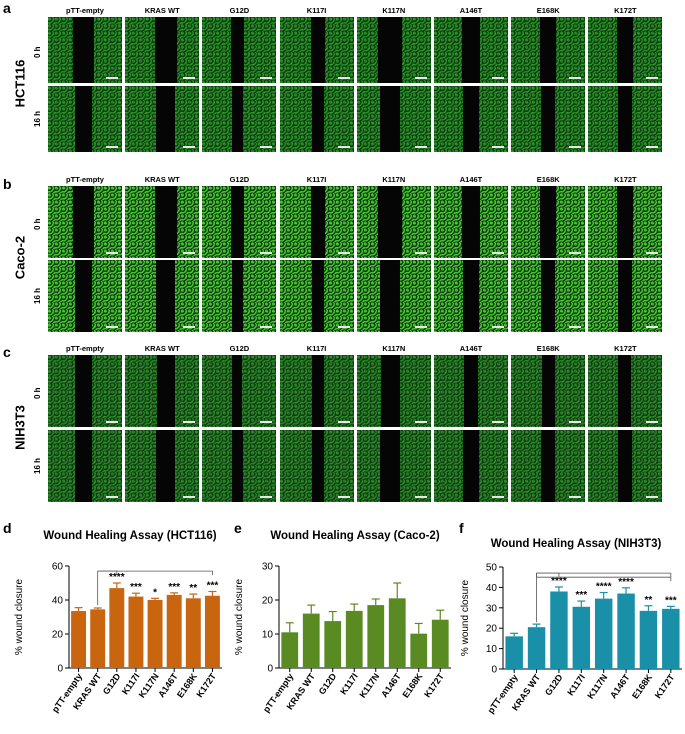 The height and width of the screenshot is (734, 685). Describe the element at coordinates (20, 83) in the screenshot. I see `cell-line-label: HCT116` at that location.